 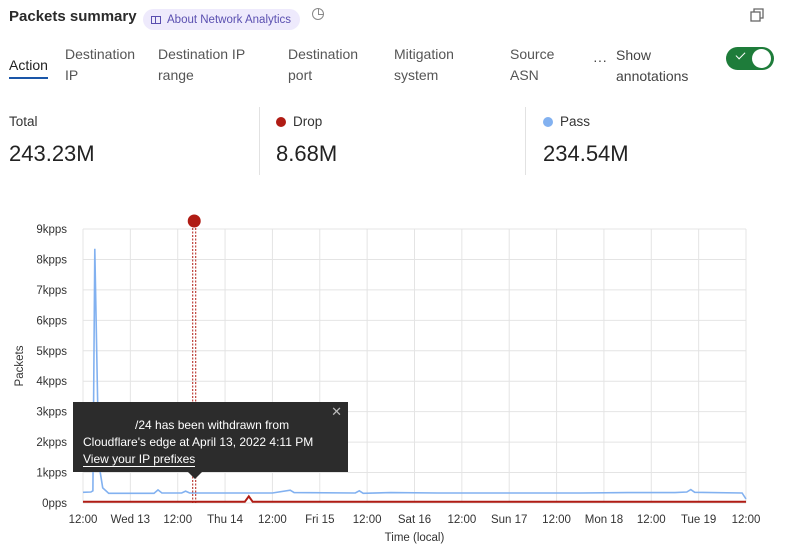 What do you see at coordinates (750, 58) in the screenshot?
I see `show-annotations-toggle` at bounding box center [750, 58].